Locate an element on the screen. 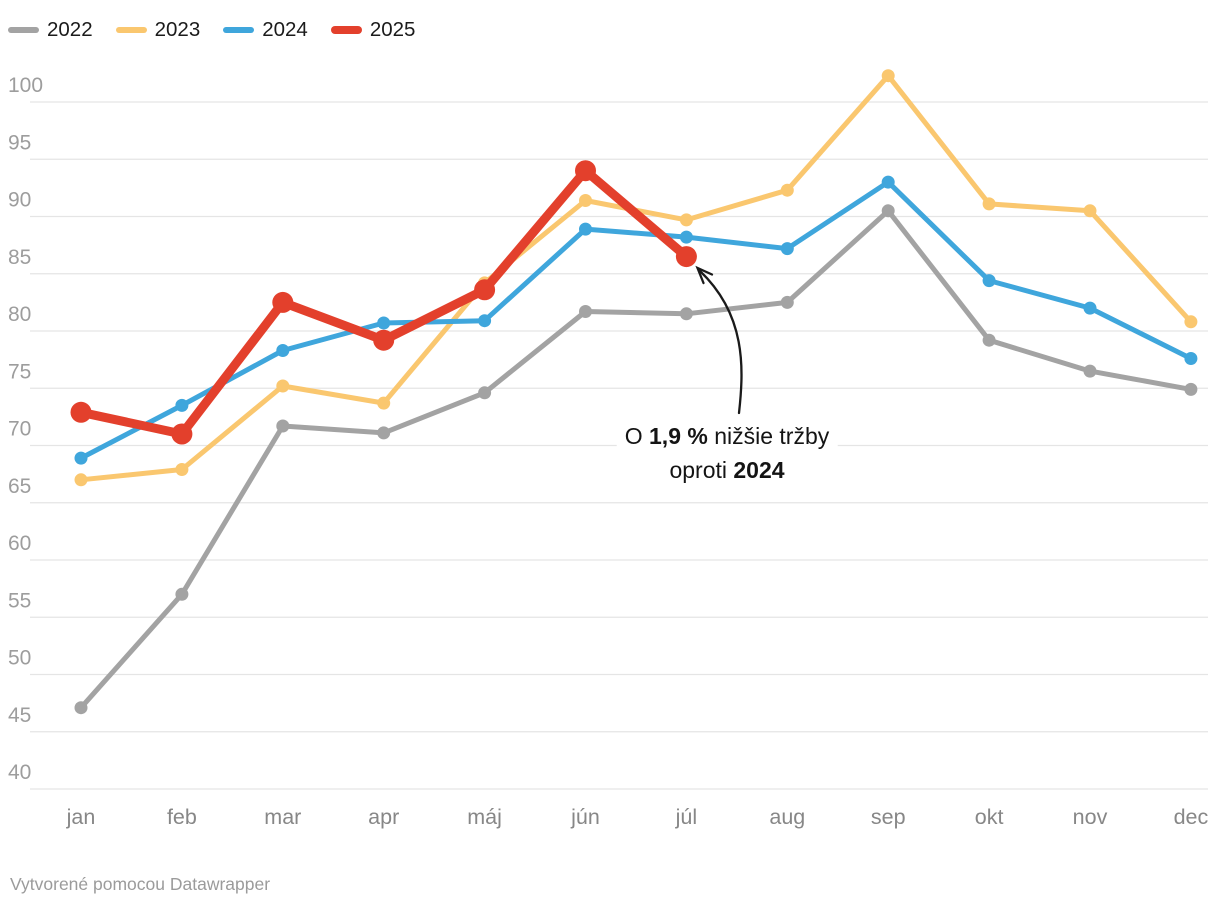 This screenshot has width=1220, height=906. data-point-2022-apr is located at coordinates (384, 433).